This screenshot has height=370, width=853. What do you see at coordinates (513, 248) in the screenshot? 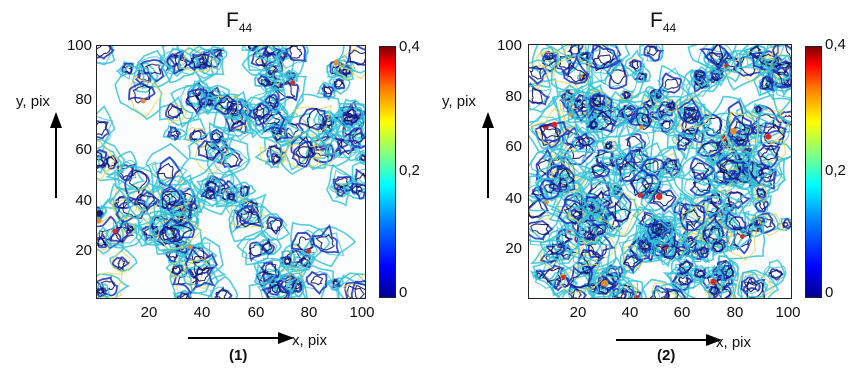
I see `panel-2-ytick: 20` at bounding box center [513, 248].